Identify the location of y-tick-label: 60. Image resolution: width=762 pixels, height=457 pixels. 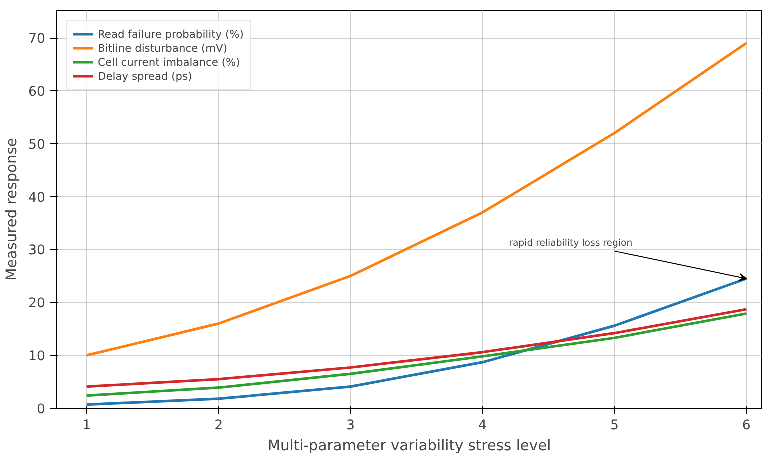
(37, 92).